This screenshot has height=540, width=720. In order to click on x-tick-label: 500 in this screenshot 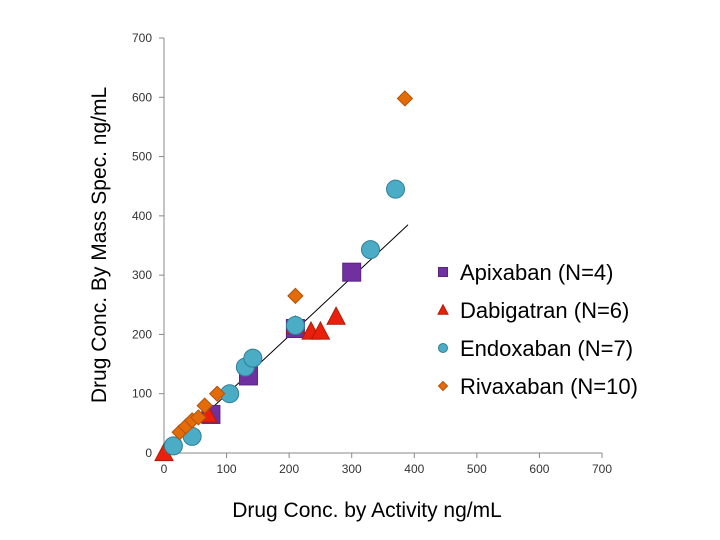, I will do `click(477, 469)`.